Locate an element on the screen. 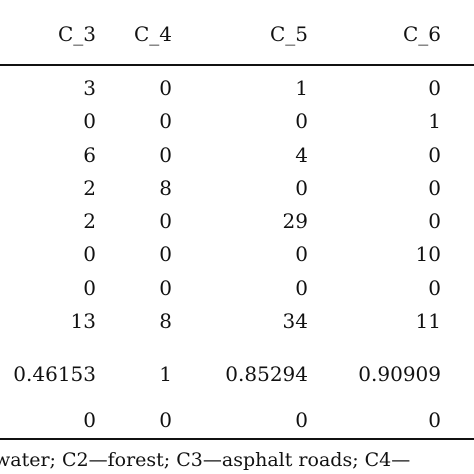 The width and height of the screenshot is (474, 474). column-header-c4: C_4 is located at coordinates (152, 34).